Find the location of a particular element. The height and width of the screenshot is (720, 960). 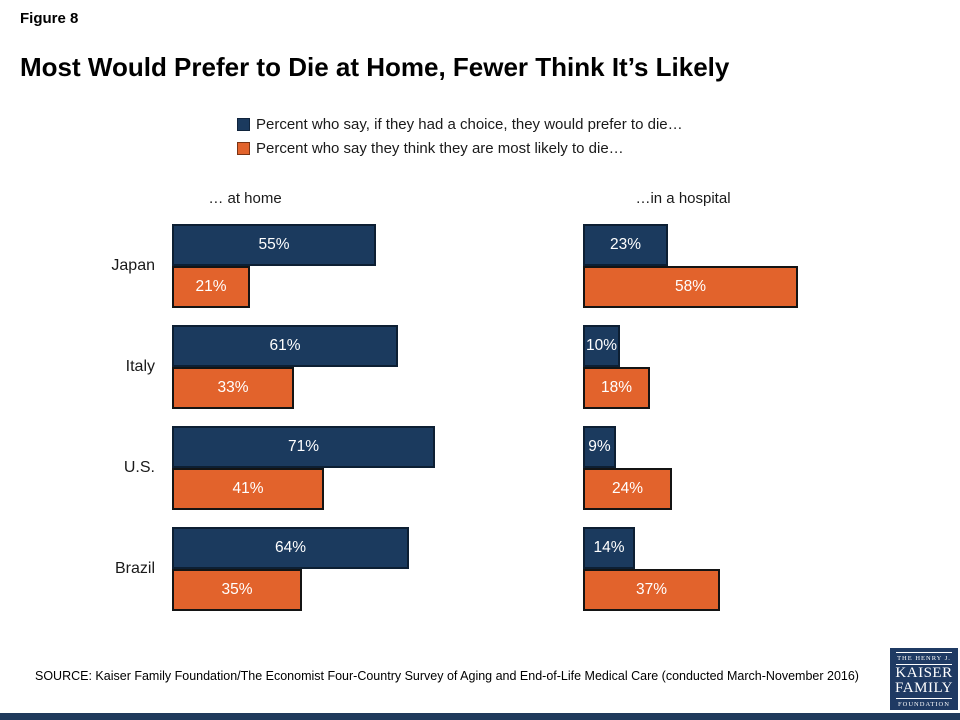

likely-bar-panel1: 33% is located at coordinates (233, 388).